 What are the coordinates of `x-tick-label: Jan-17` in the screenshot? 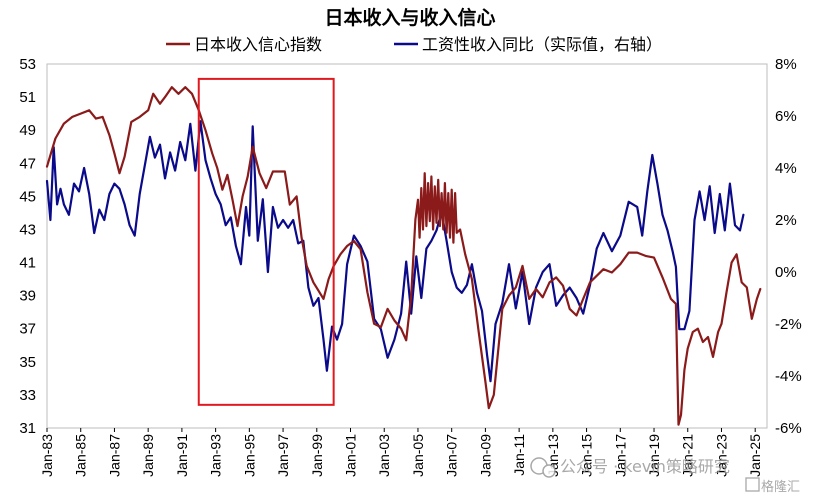 It's located at (620, 455).